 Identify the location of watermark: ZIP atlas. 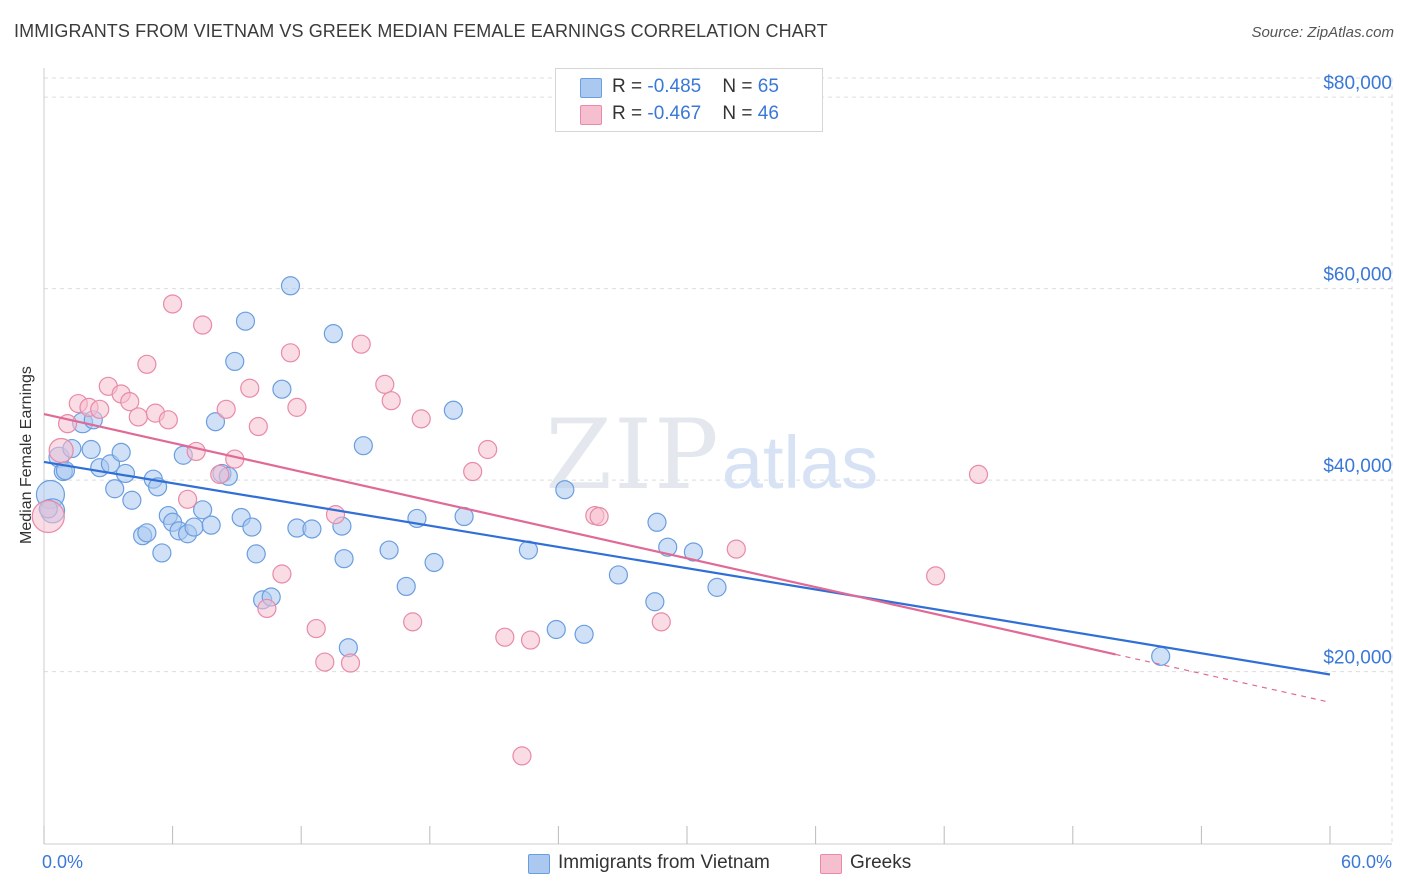
(711, 455).